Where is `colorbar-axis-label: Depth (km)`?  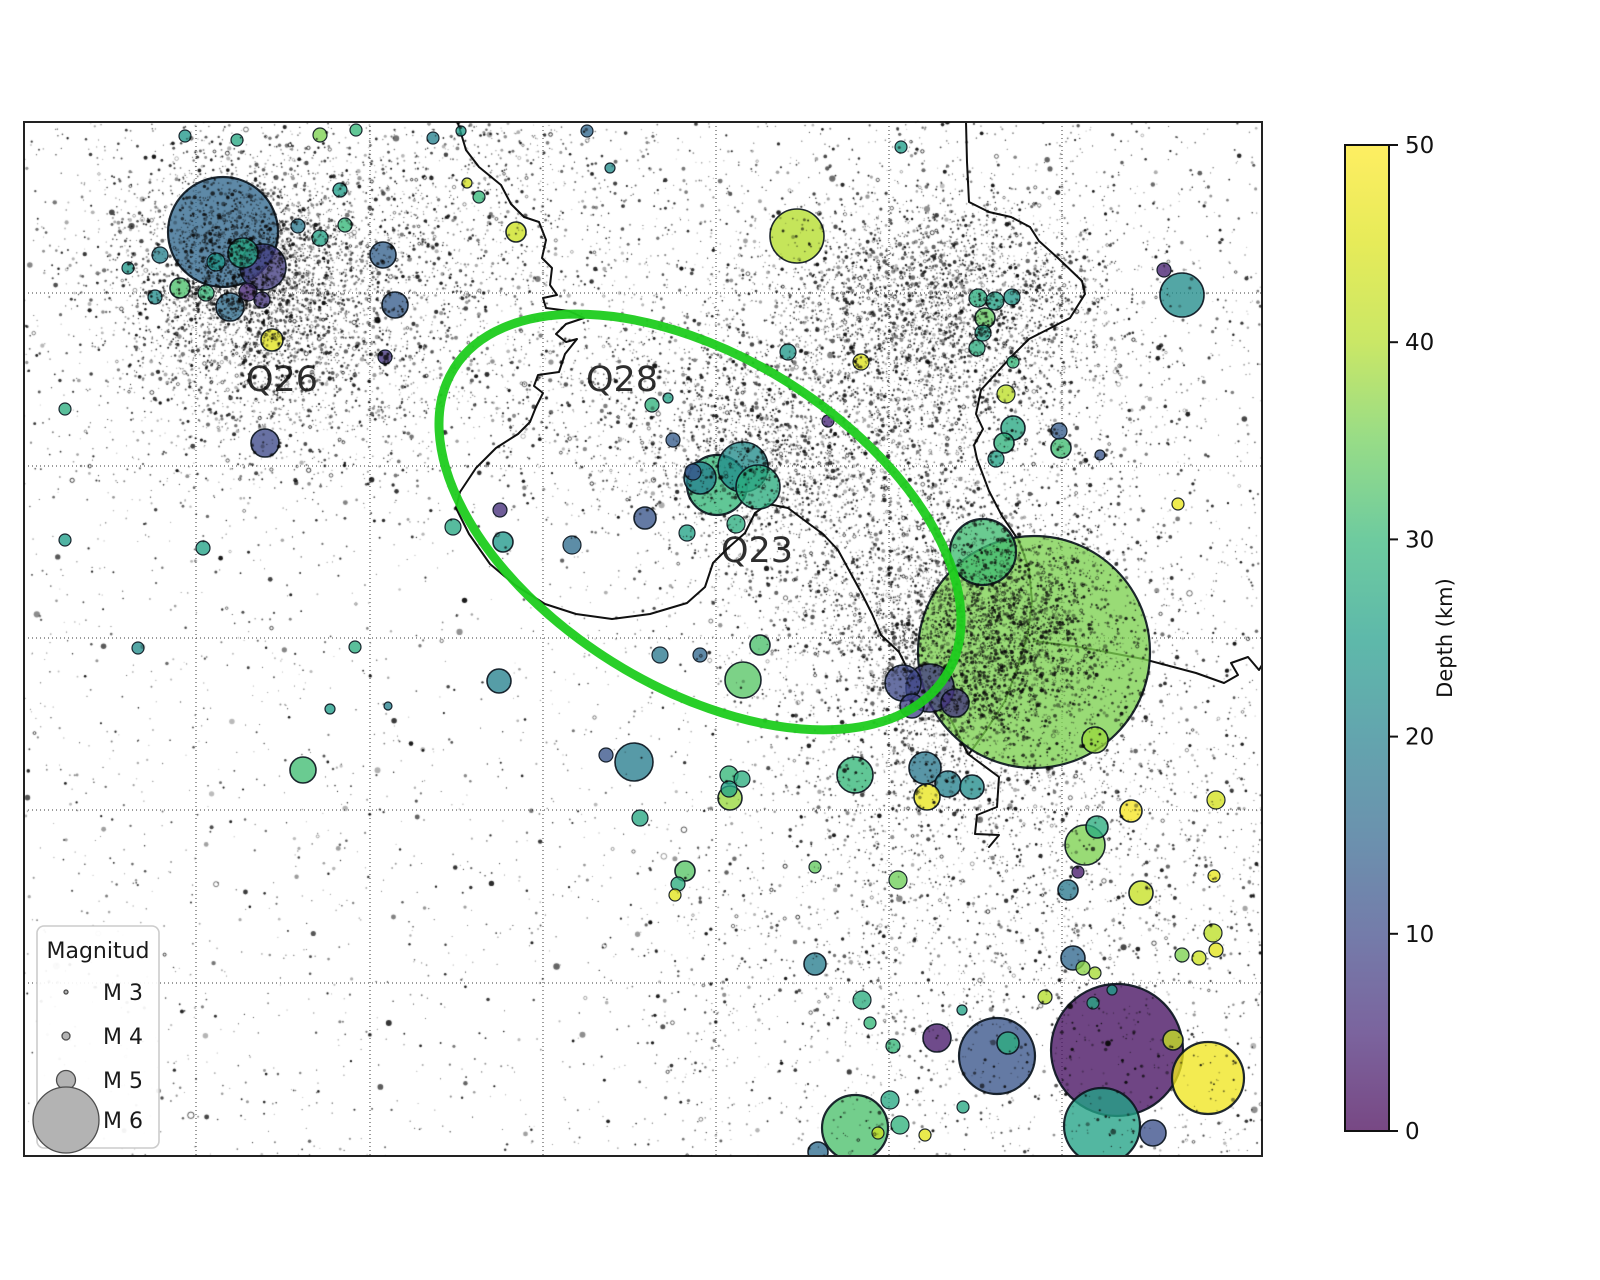
colorbar-axis-label: Depth (km) is located at coordinates (1445, 638).